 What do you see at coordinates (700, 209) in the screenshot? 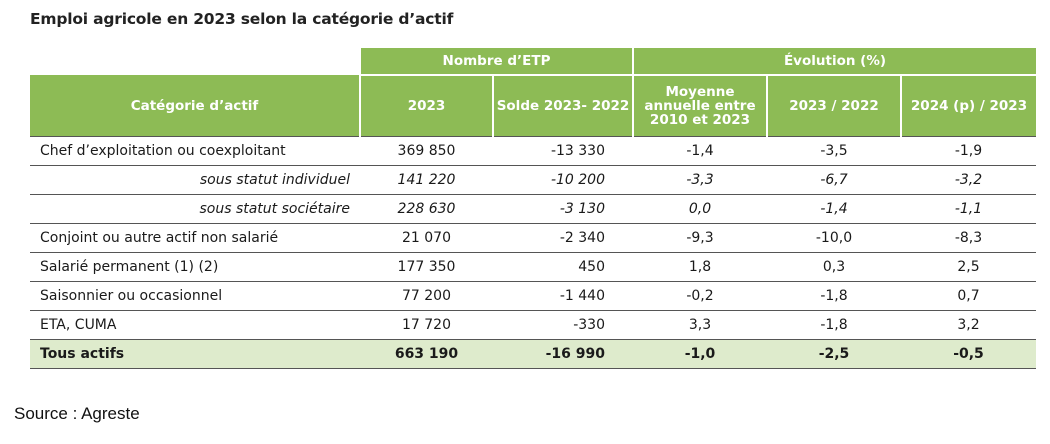
I see `cell-moyenne: 0,0` at bounding box center [700, 209].